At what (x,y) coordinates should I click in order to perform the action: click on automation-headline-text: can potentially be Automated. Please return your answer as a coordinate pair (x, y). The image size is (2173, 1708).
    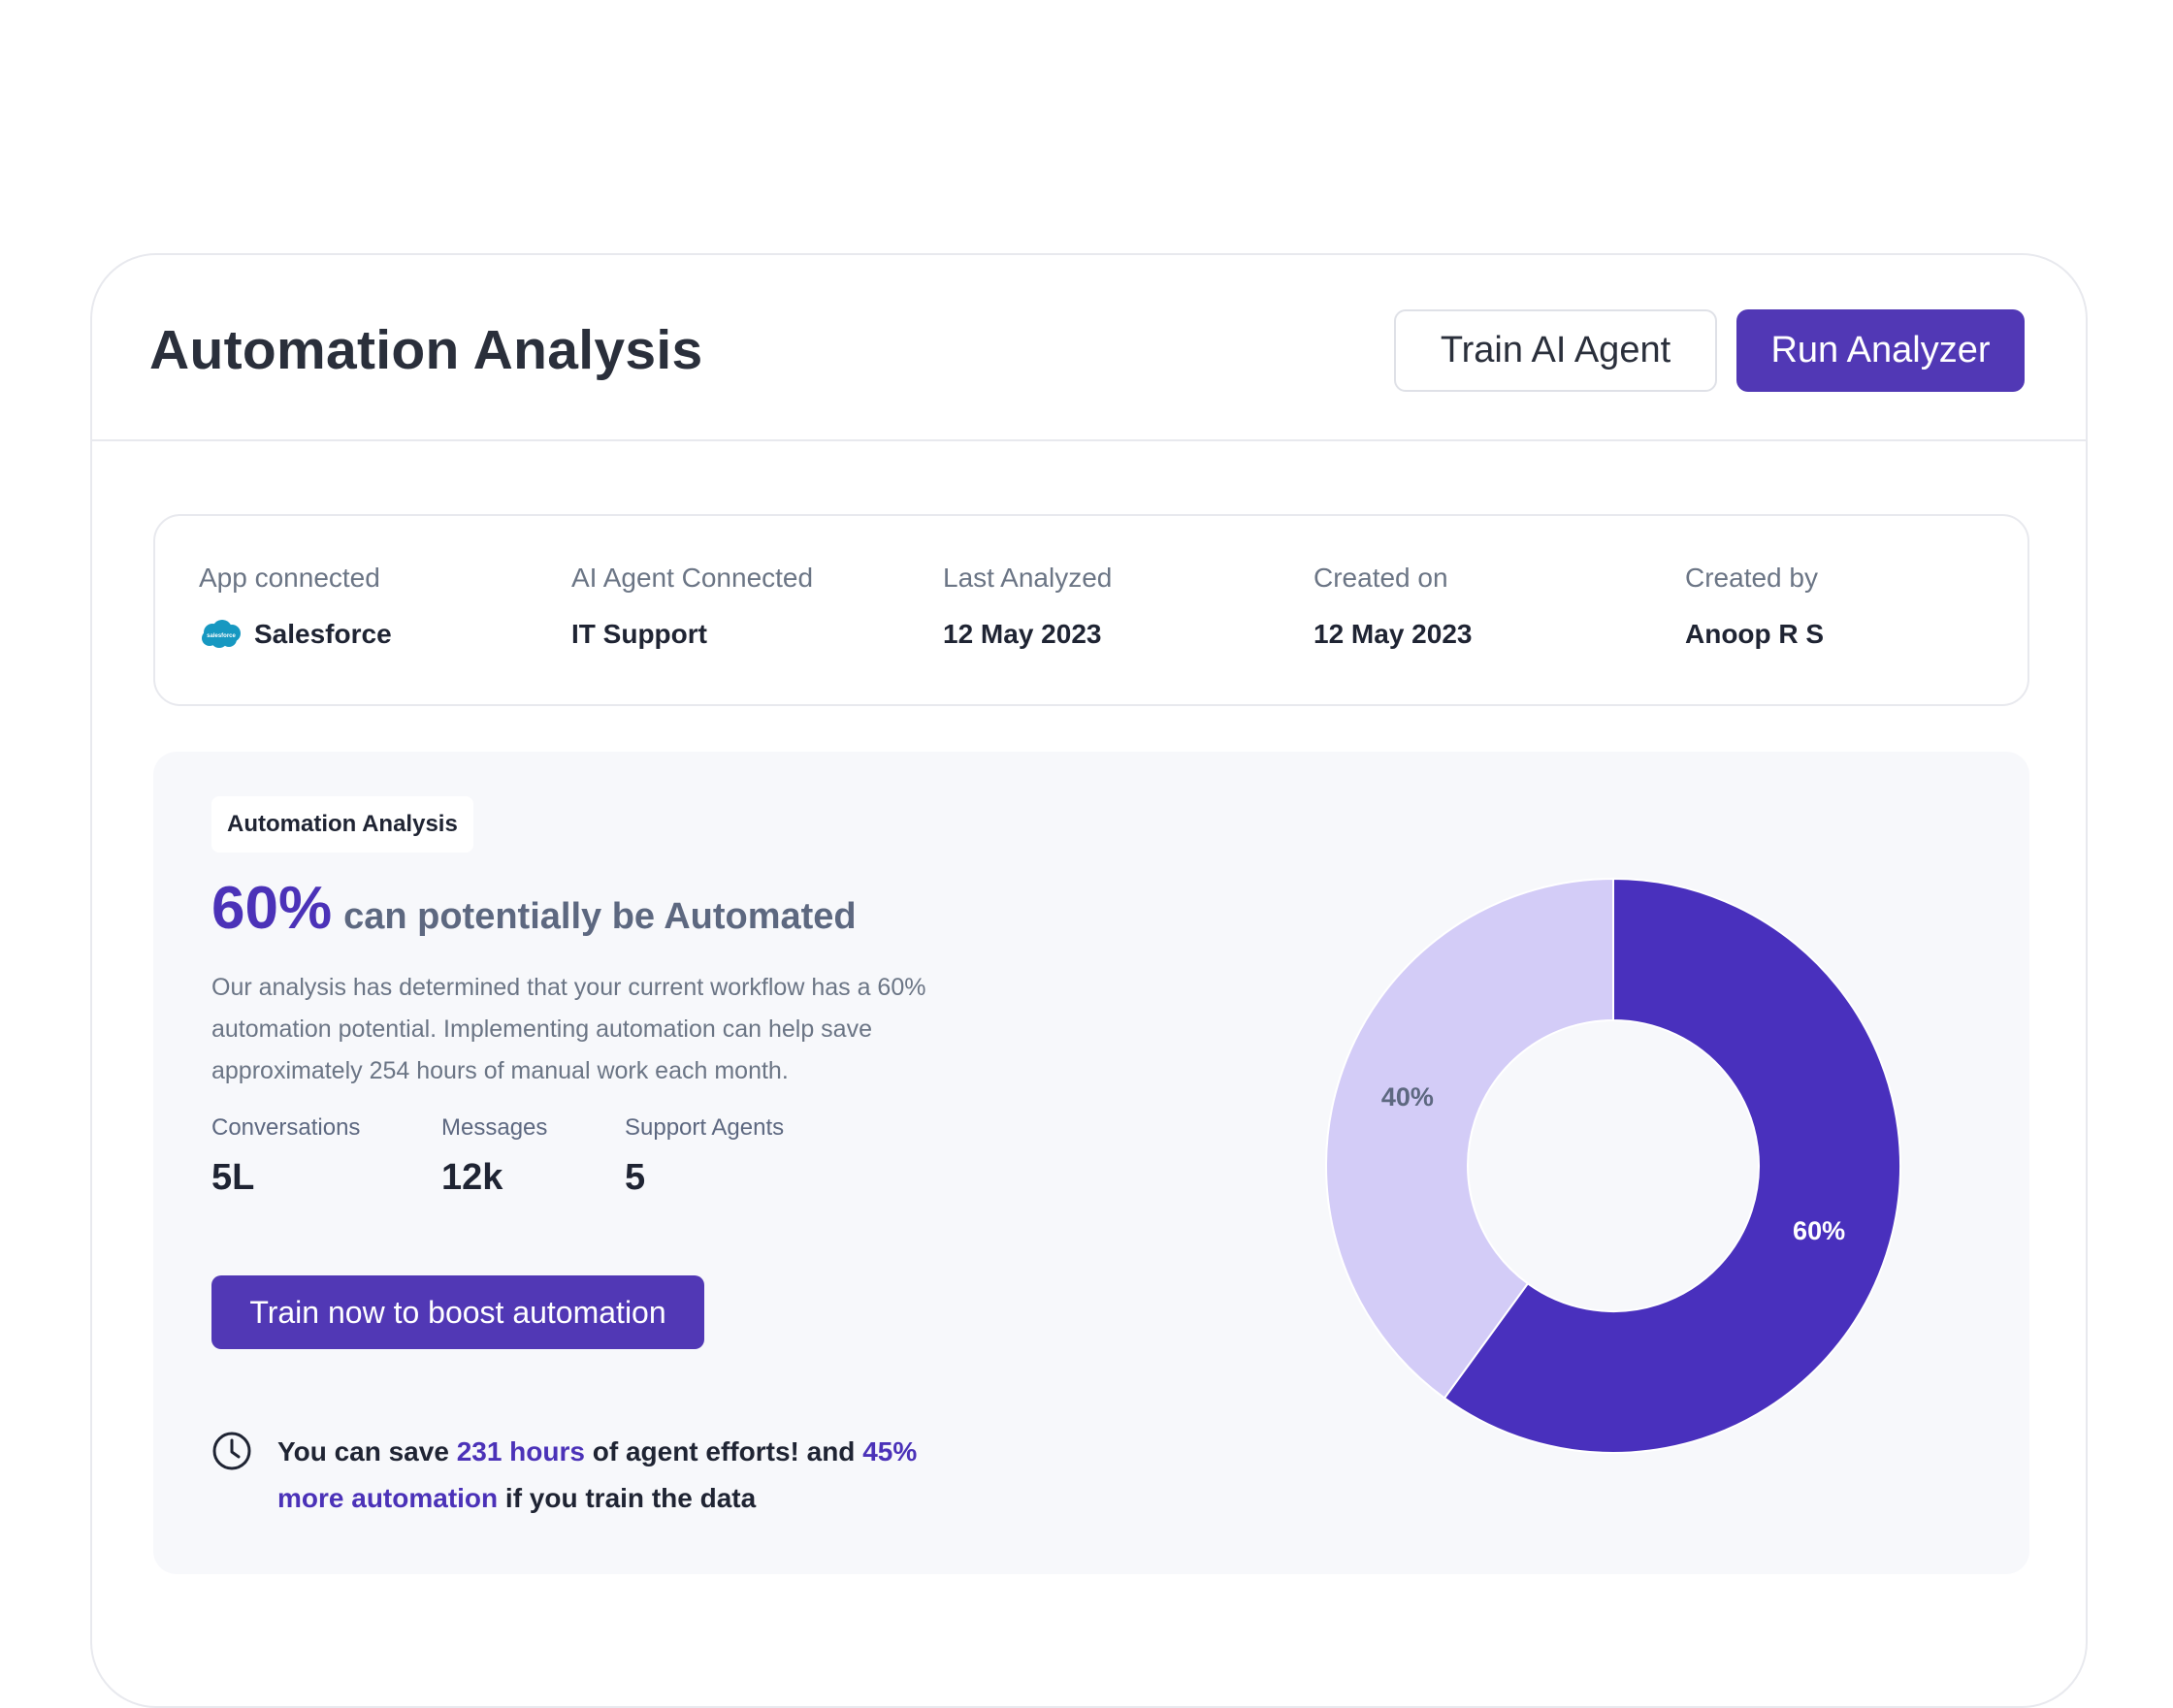
    Looking at the image, I should click on (600, 916).